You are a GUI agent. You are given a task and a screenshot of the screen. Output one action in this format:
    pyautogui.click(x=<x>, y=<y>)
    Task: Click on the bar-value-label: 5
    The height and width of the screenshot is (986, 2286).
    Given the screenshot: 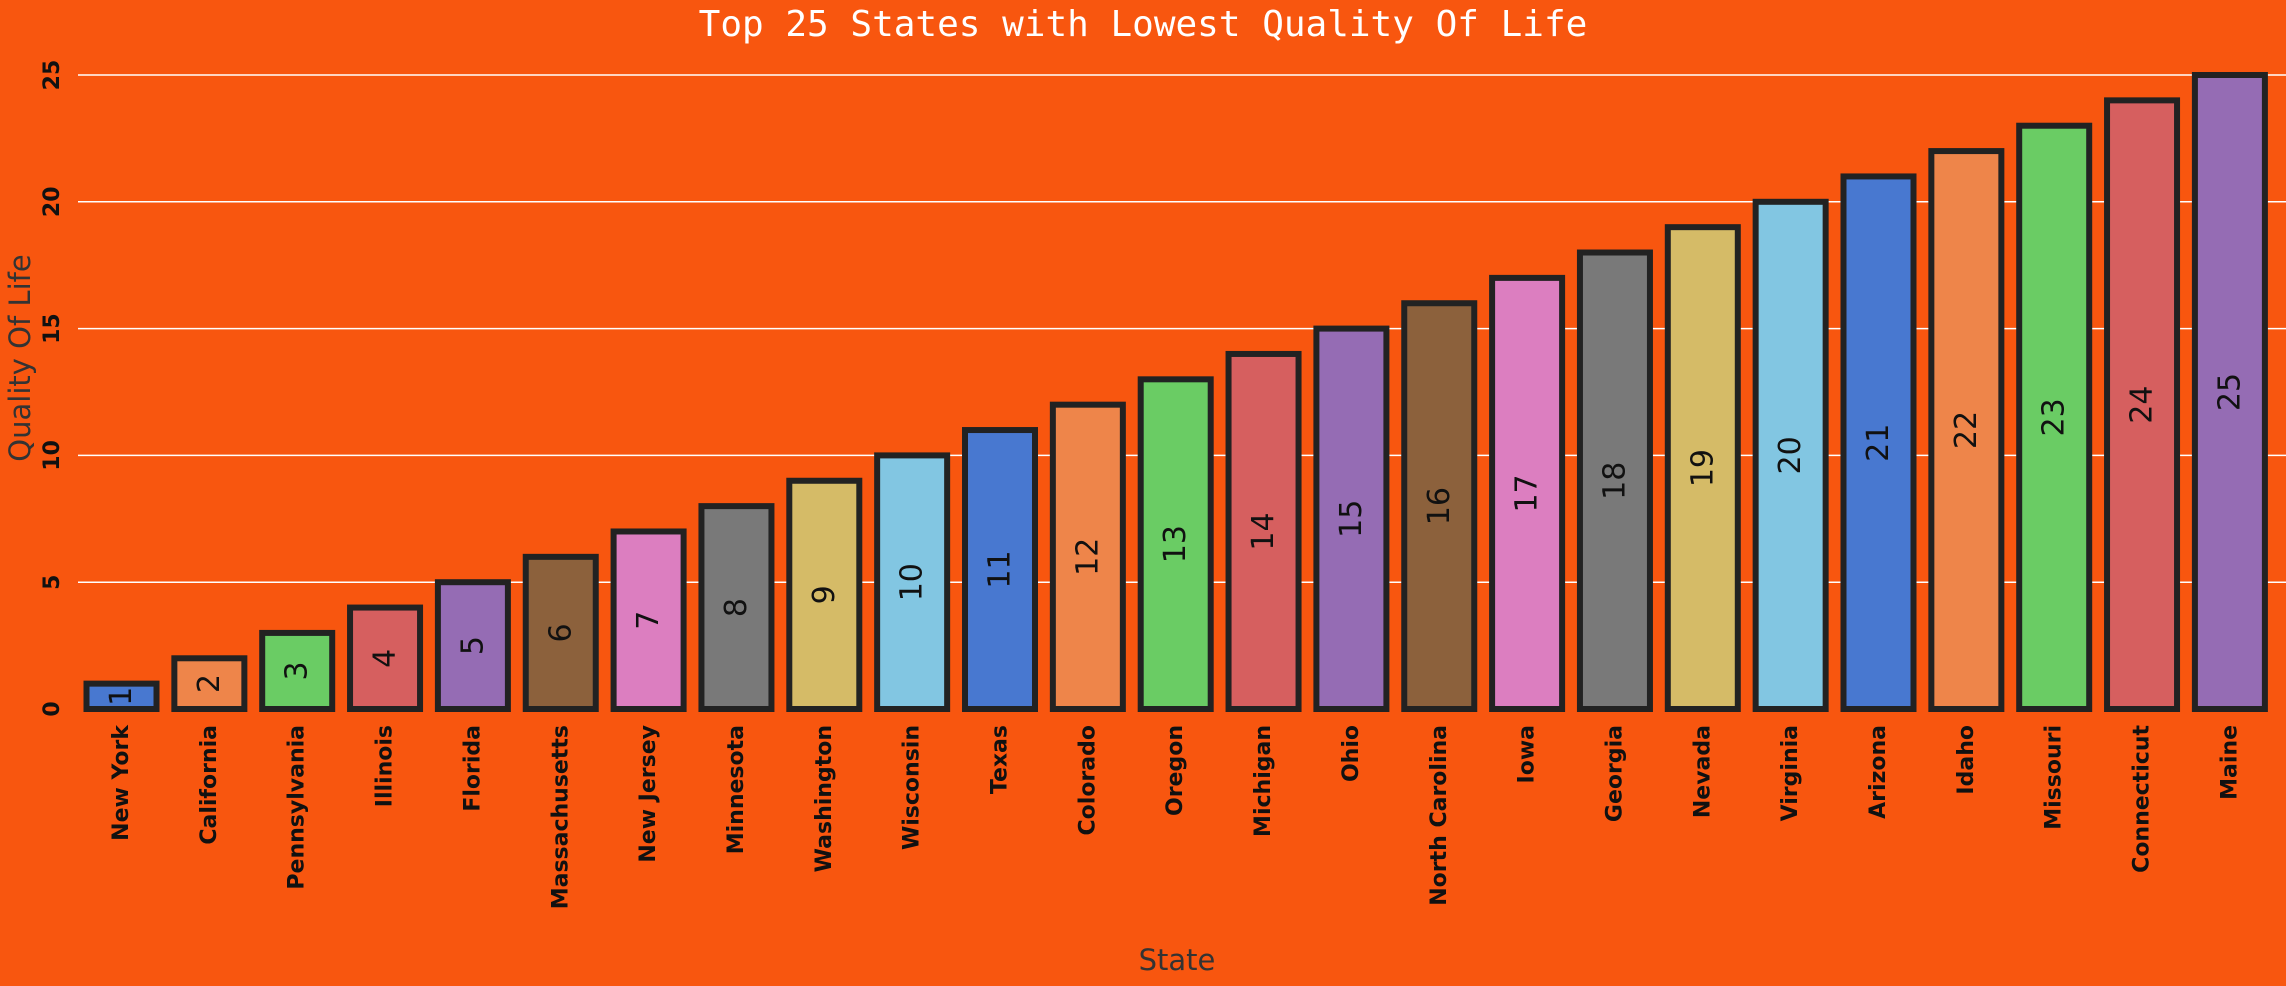 What is the action you would take?
    pyautogui.click(x=472, y=645)
    